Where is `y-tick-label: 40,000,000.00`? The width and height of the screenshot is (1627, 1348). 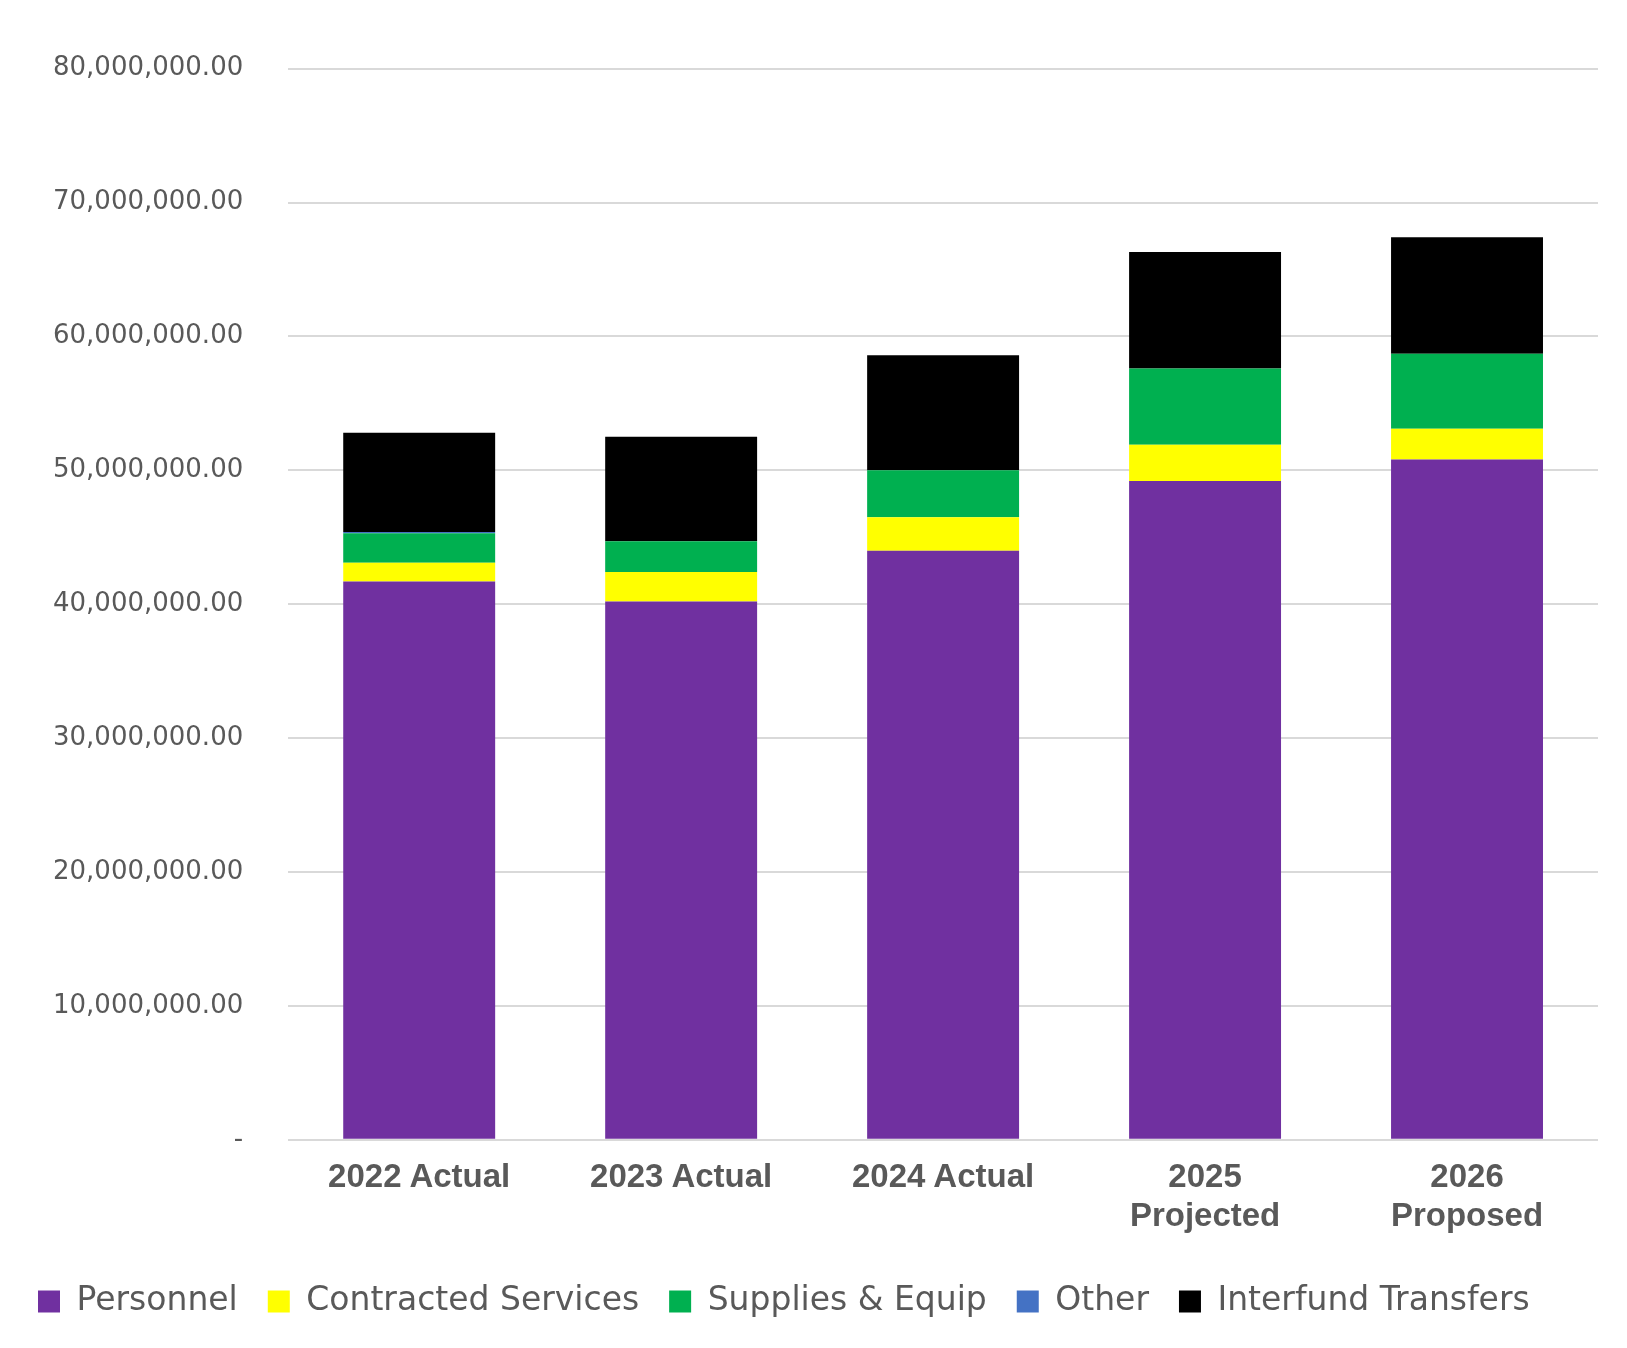
y-tick-label: 40,000,000.00 is located at coordinates (148, 601).